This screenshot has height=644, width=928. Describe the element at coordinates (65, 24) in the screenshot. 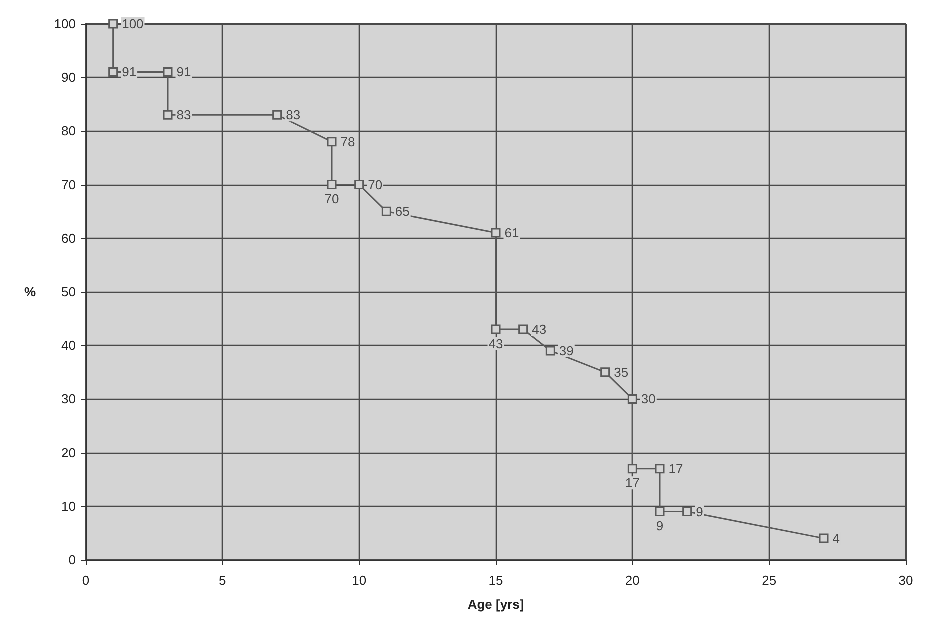

I see `y-tick-label: 100` at that location.